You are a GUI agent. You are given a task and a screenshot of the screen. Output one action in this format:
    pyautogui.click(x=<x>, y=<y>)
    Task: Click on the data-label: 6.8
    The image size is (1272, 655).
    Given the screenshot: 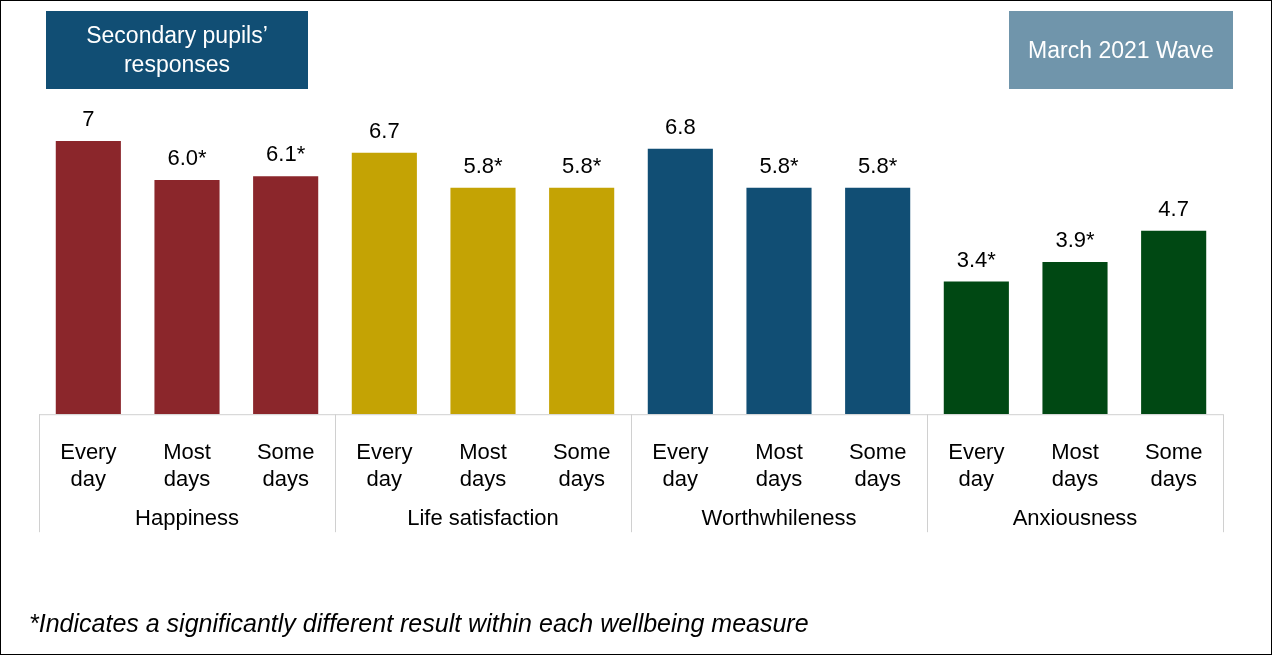 What is the action you would take?
    pyautogui.click(x=680, y=126)
    